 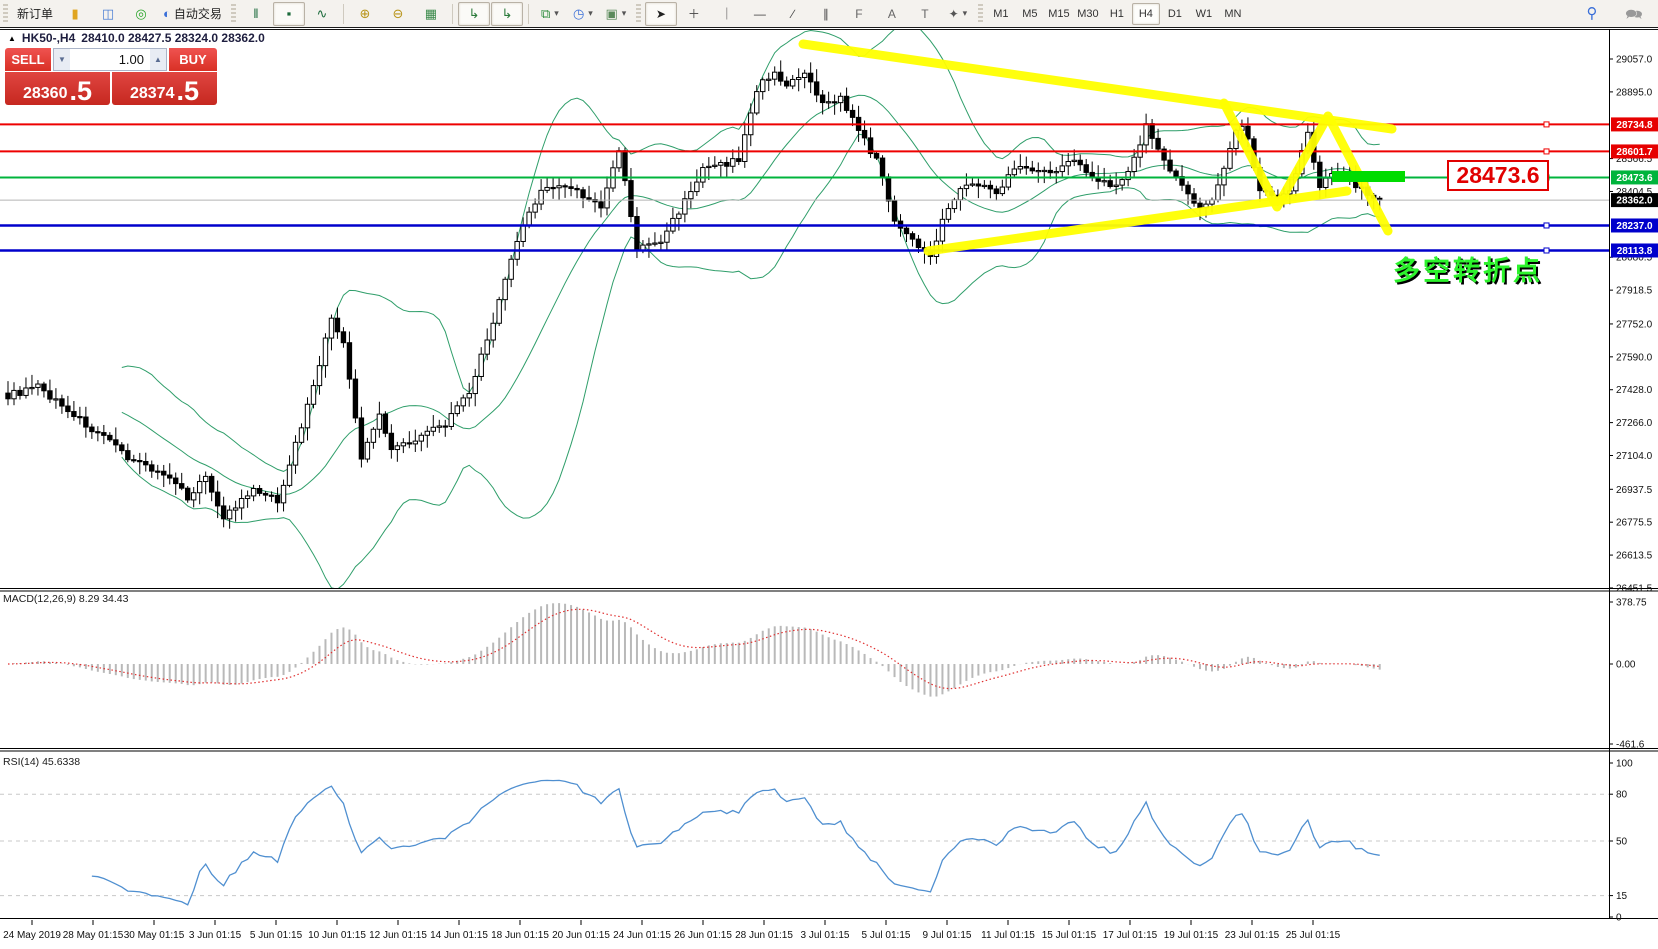 What do you see at coordinates (111, 76) in the screenshot?
I see `one-click-trade-panel: SELL ▼ 1.00 ▲ BUY 28360 .5 28374 .5` at bounding box center [111, 76].